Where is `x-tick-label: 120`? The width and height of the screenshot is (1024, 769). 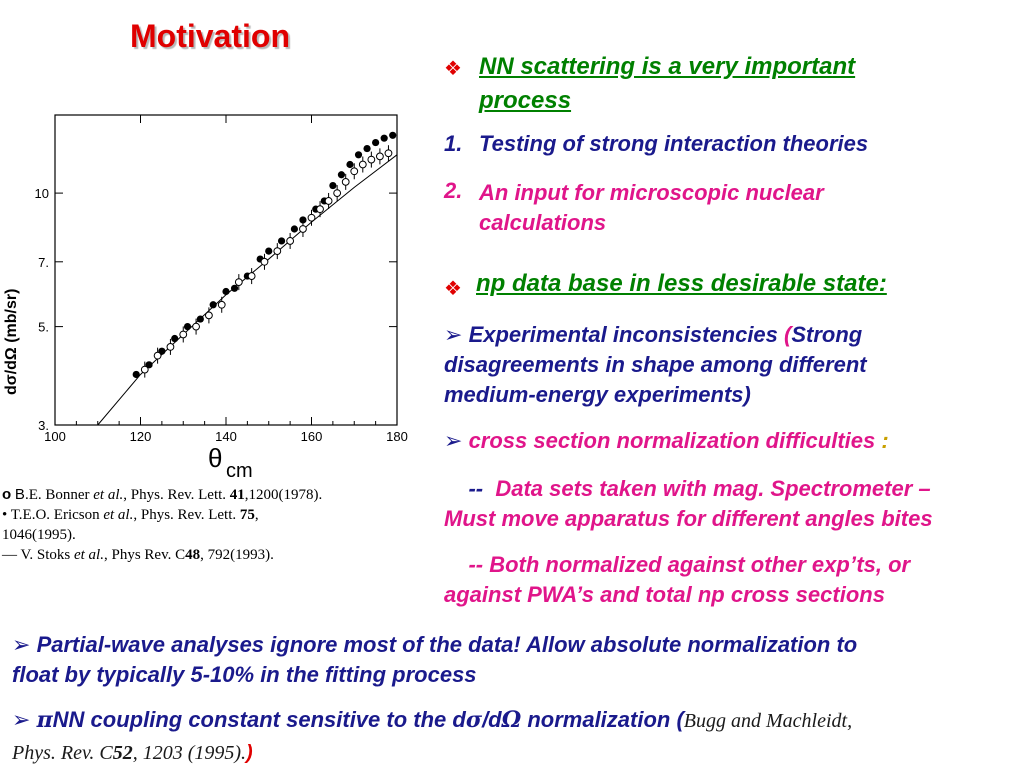 x-tick-label: 120 is located at coordinates (141, 436).